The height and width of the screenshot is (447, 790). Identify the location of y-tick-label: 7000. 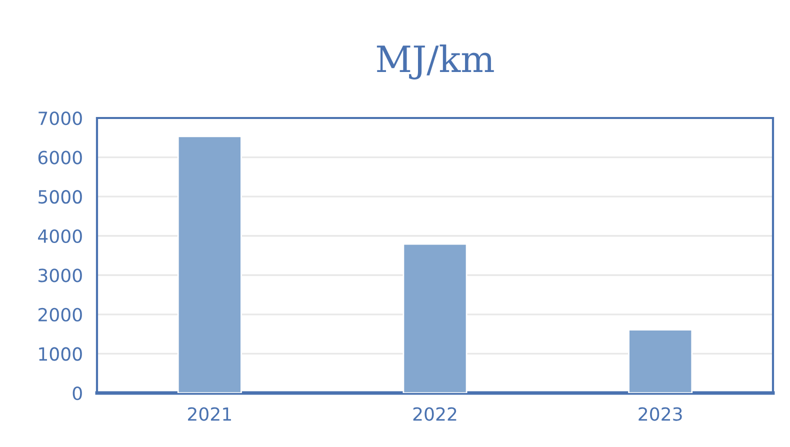
(60, 118).